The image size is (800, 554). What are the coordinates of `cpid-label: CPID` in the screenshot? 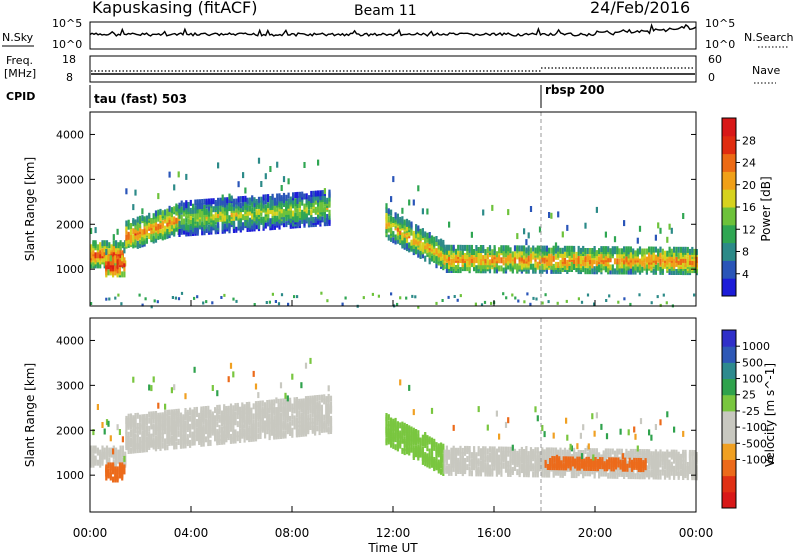 It's located at (20, 96).